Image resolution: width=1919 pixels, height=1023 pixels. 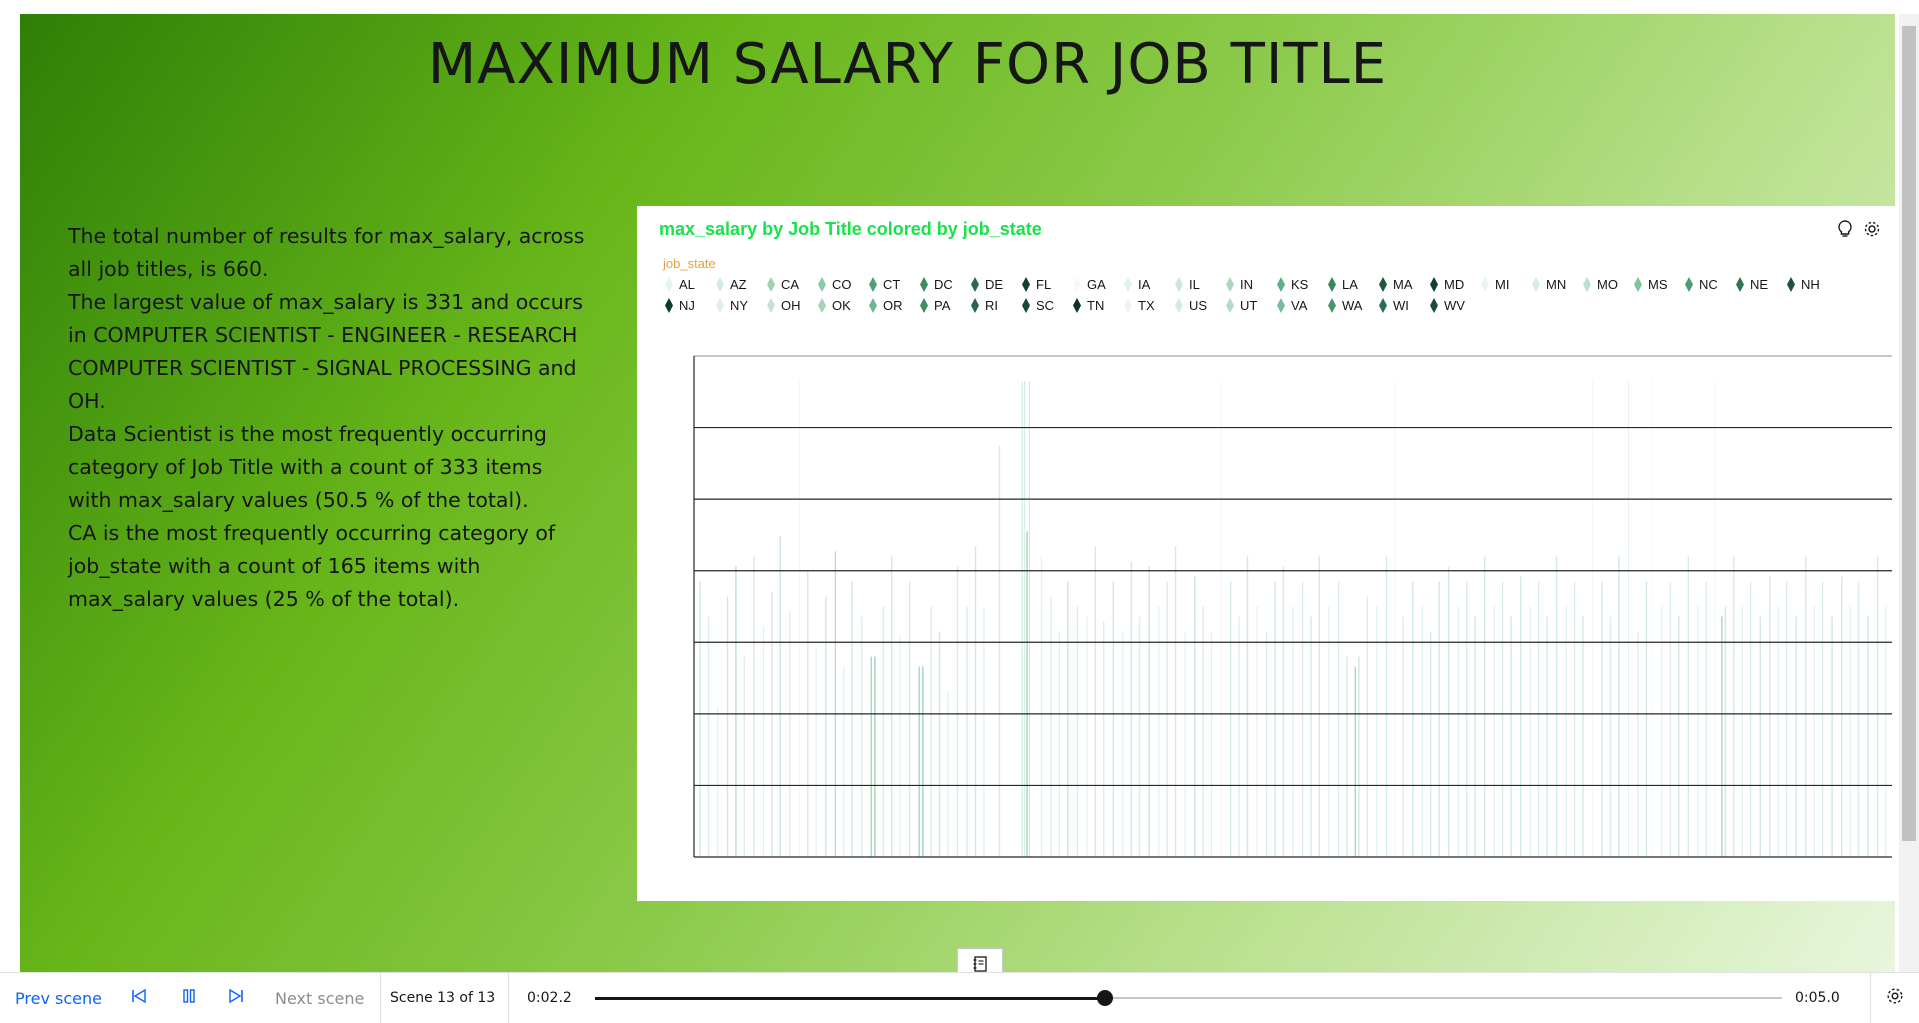 I want to click on pause-button, so click(x=189, y=998).